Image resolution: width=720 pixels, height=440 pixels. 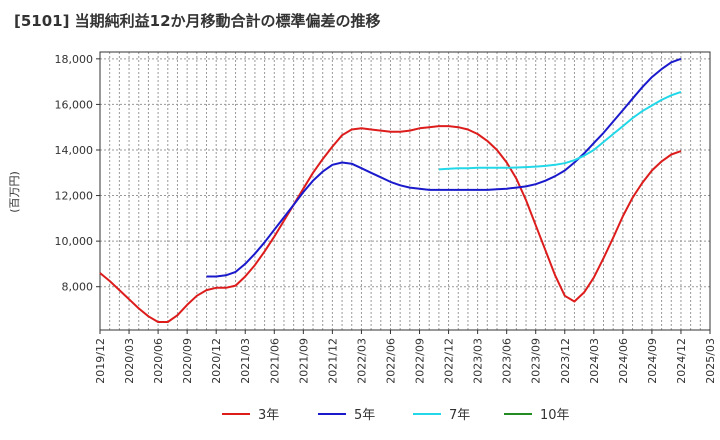 I want to click on legend: 3年 5年 7年 10年, so click(x=396, y=415).